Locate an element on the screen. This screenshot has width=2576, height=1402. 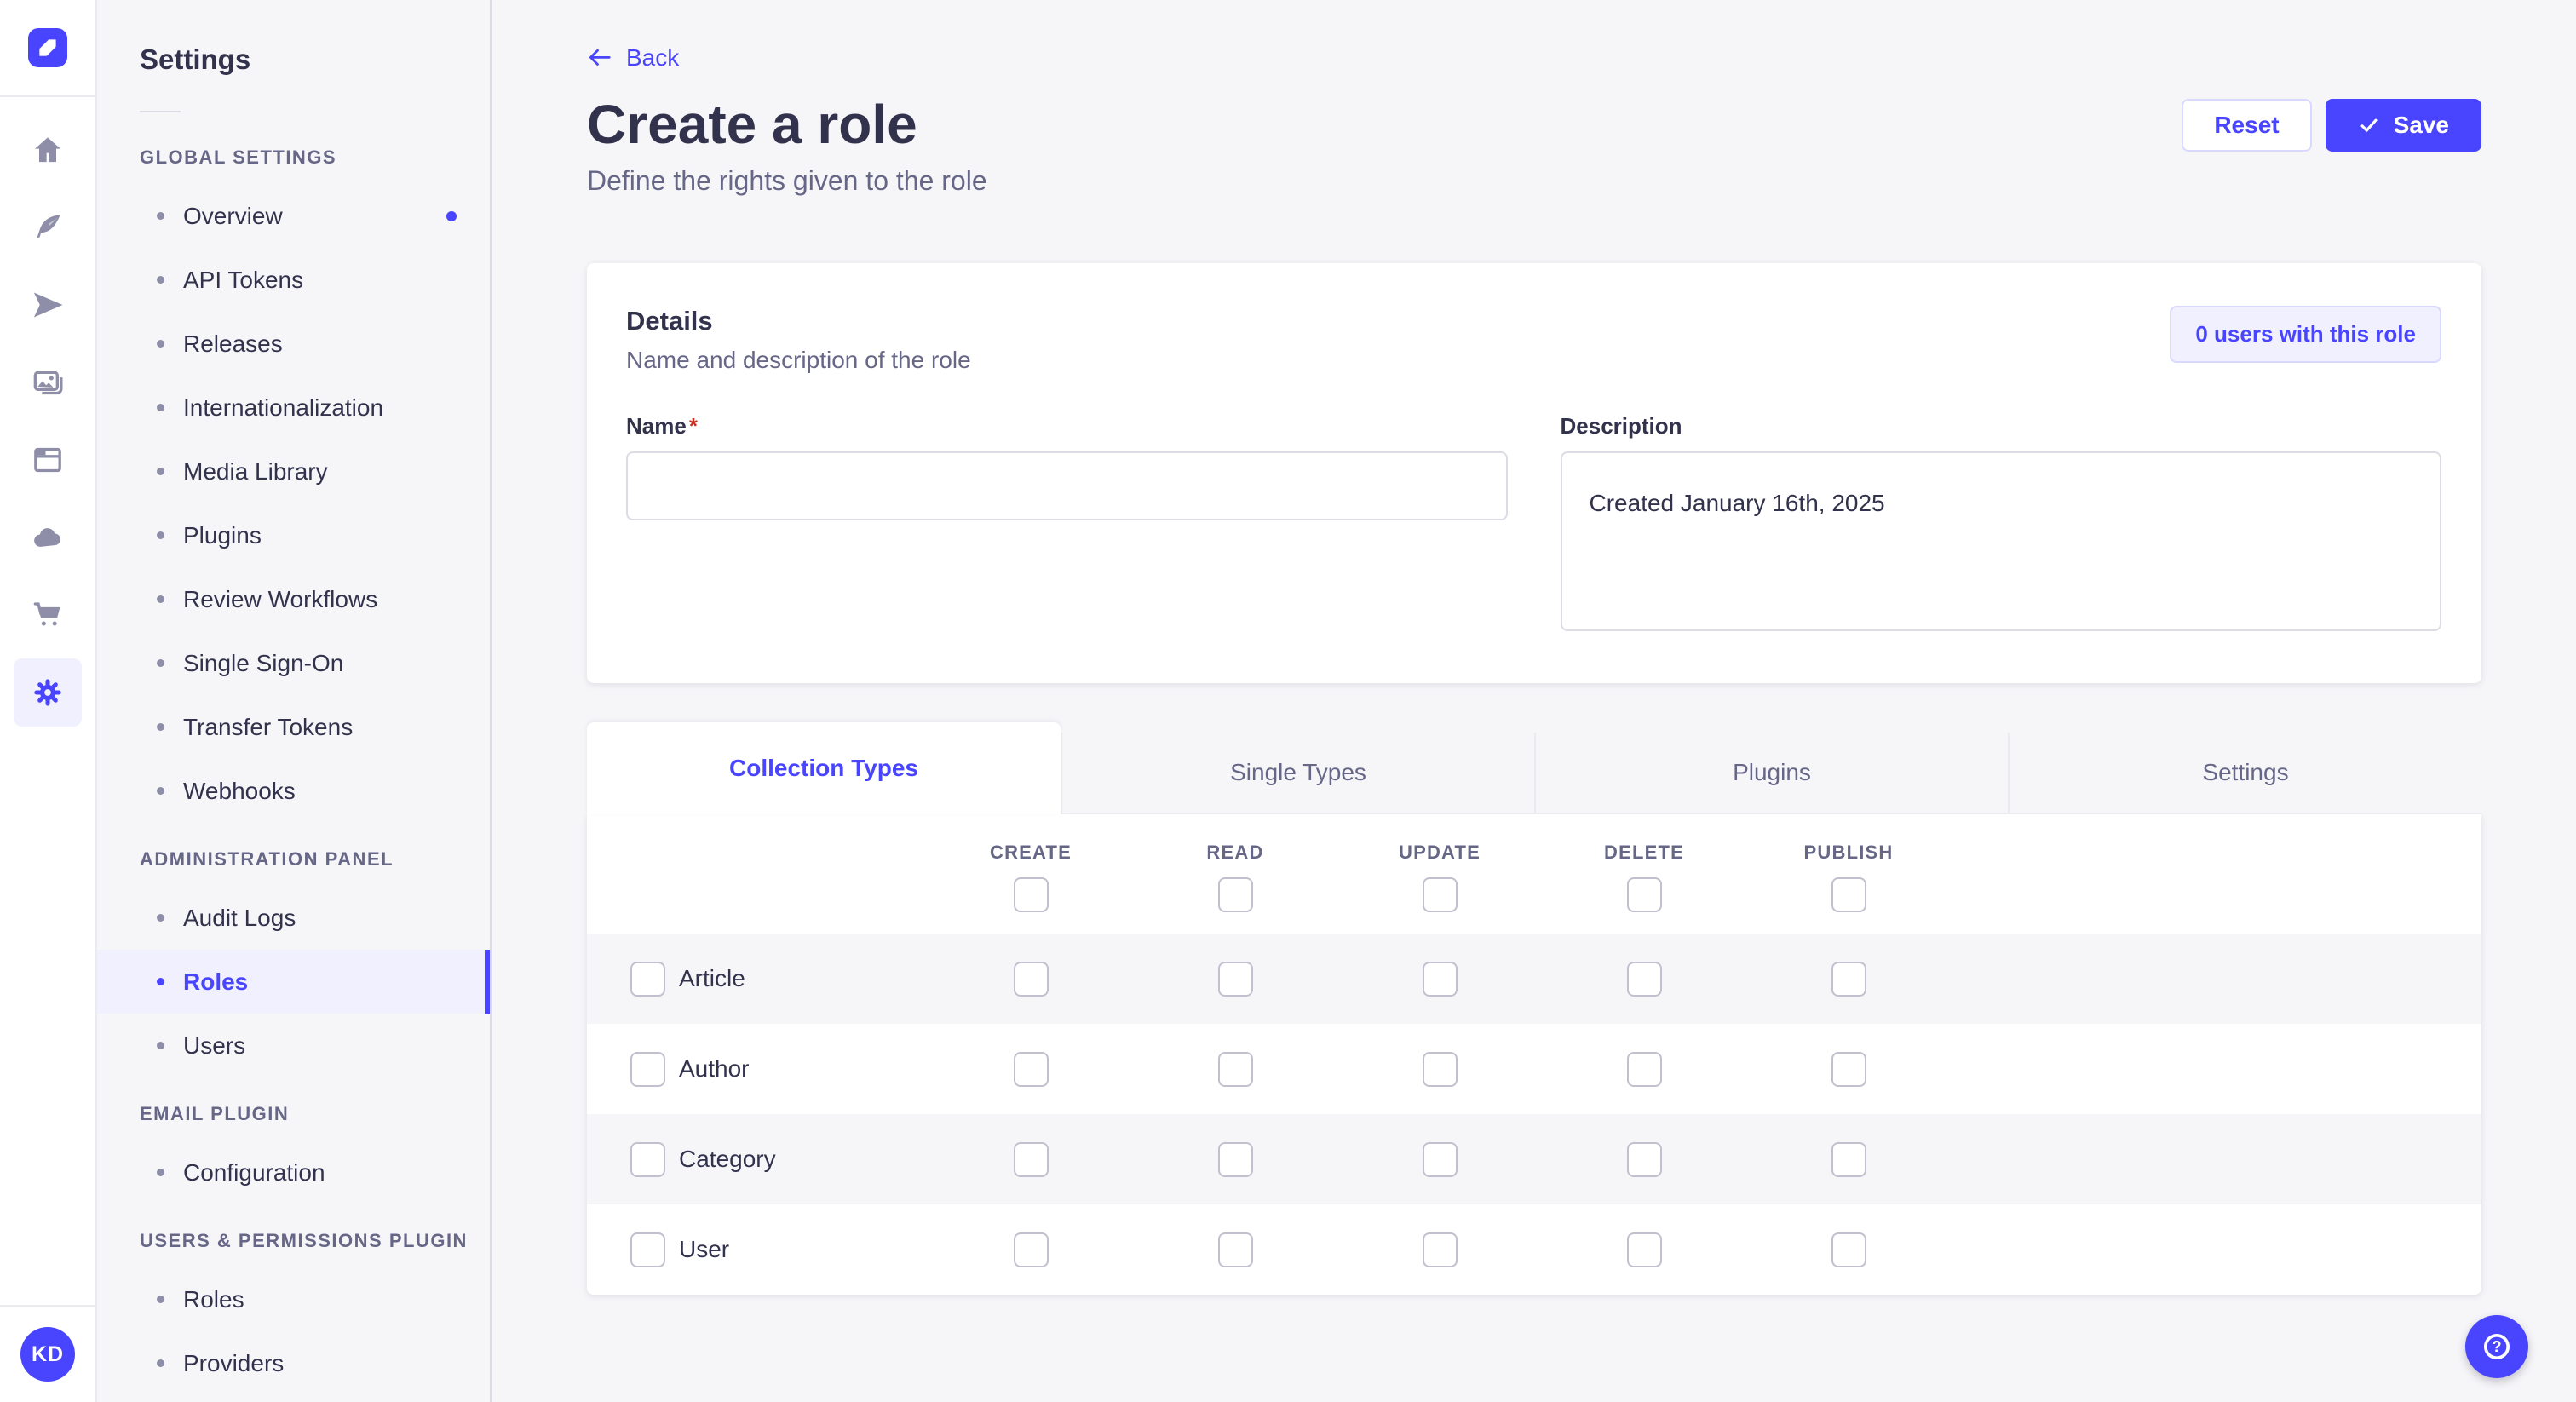
row-label-cell: User is located at coordinates (758, 1249).